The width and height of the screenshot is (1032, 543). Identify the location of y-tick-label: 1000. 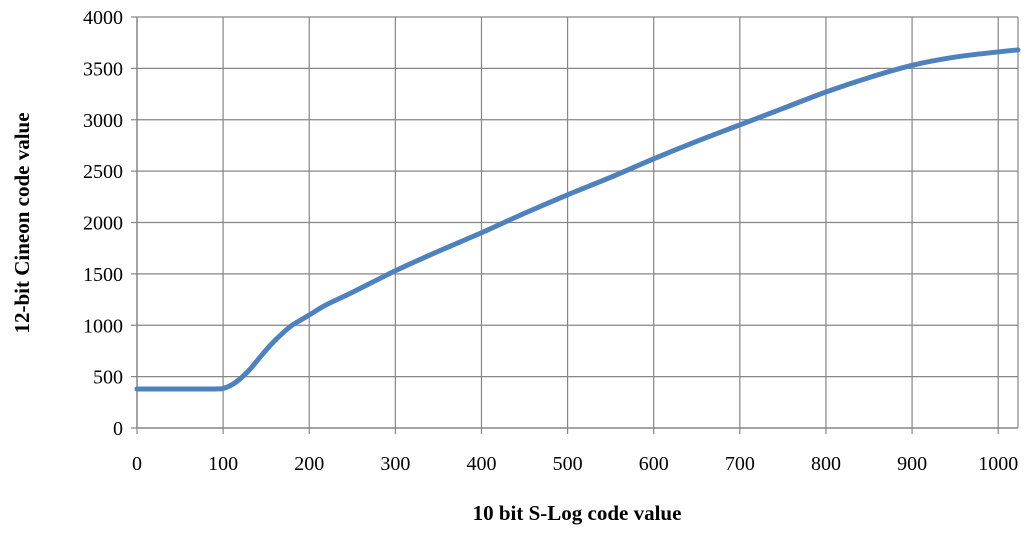
(103, 326).